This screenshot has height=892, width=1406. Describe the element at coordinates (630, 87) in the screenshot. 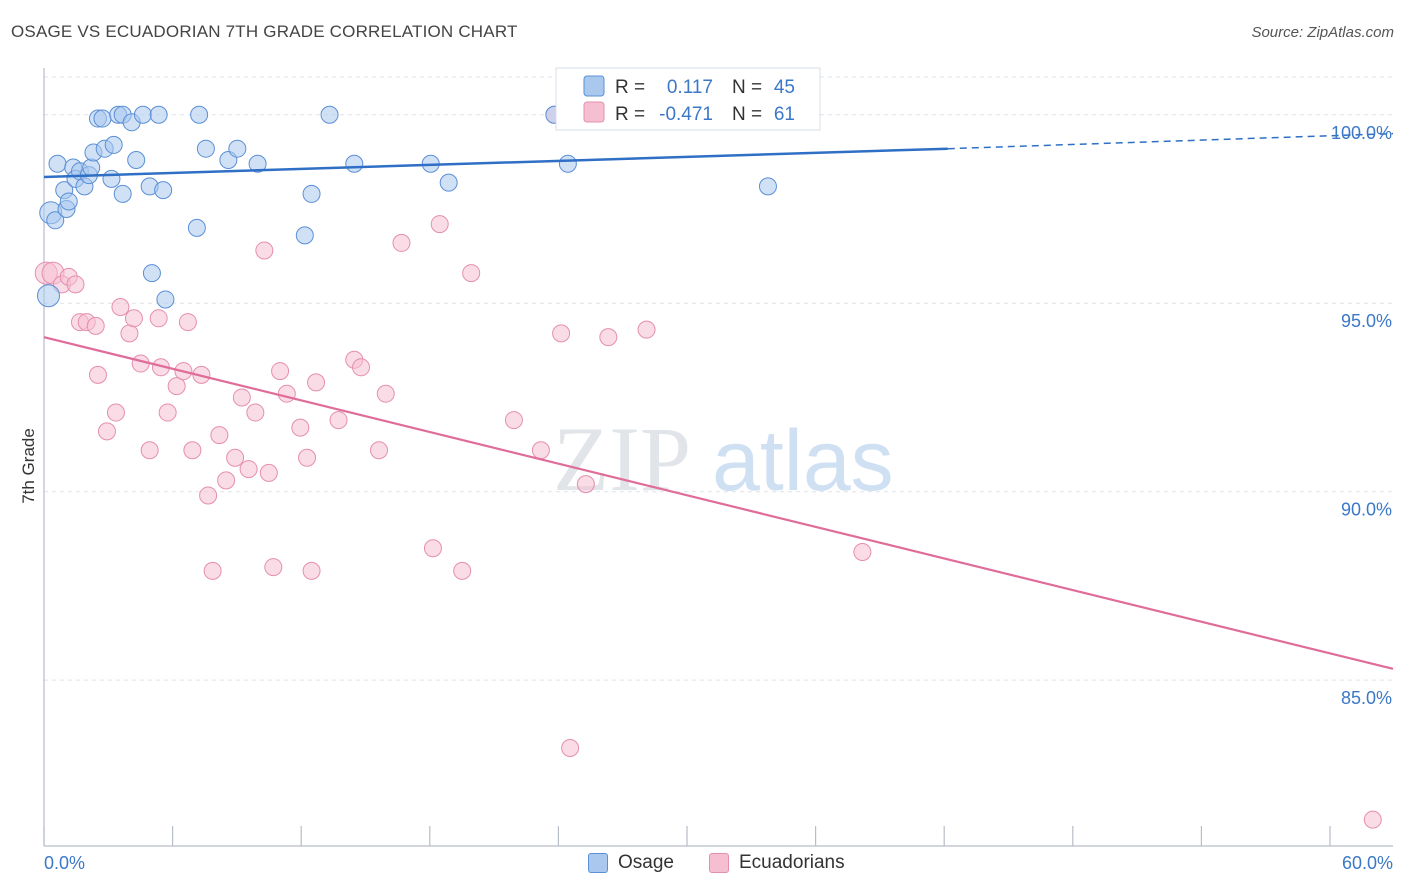

I see `legend-r-label-osage: R =` at that location.